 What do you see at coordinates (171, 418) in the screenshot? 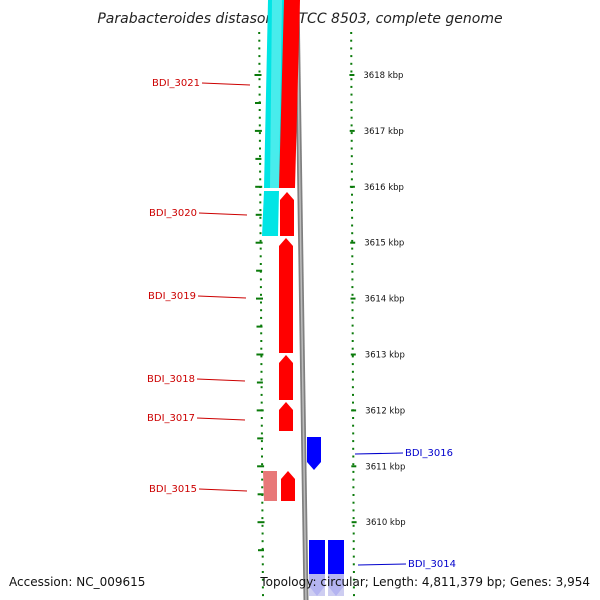
I see `gene-label: BDI_3017` at bounding box center [171, 418].